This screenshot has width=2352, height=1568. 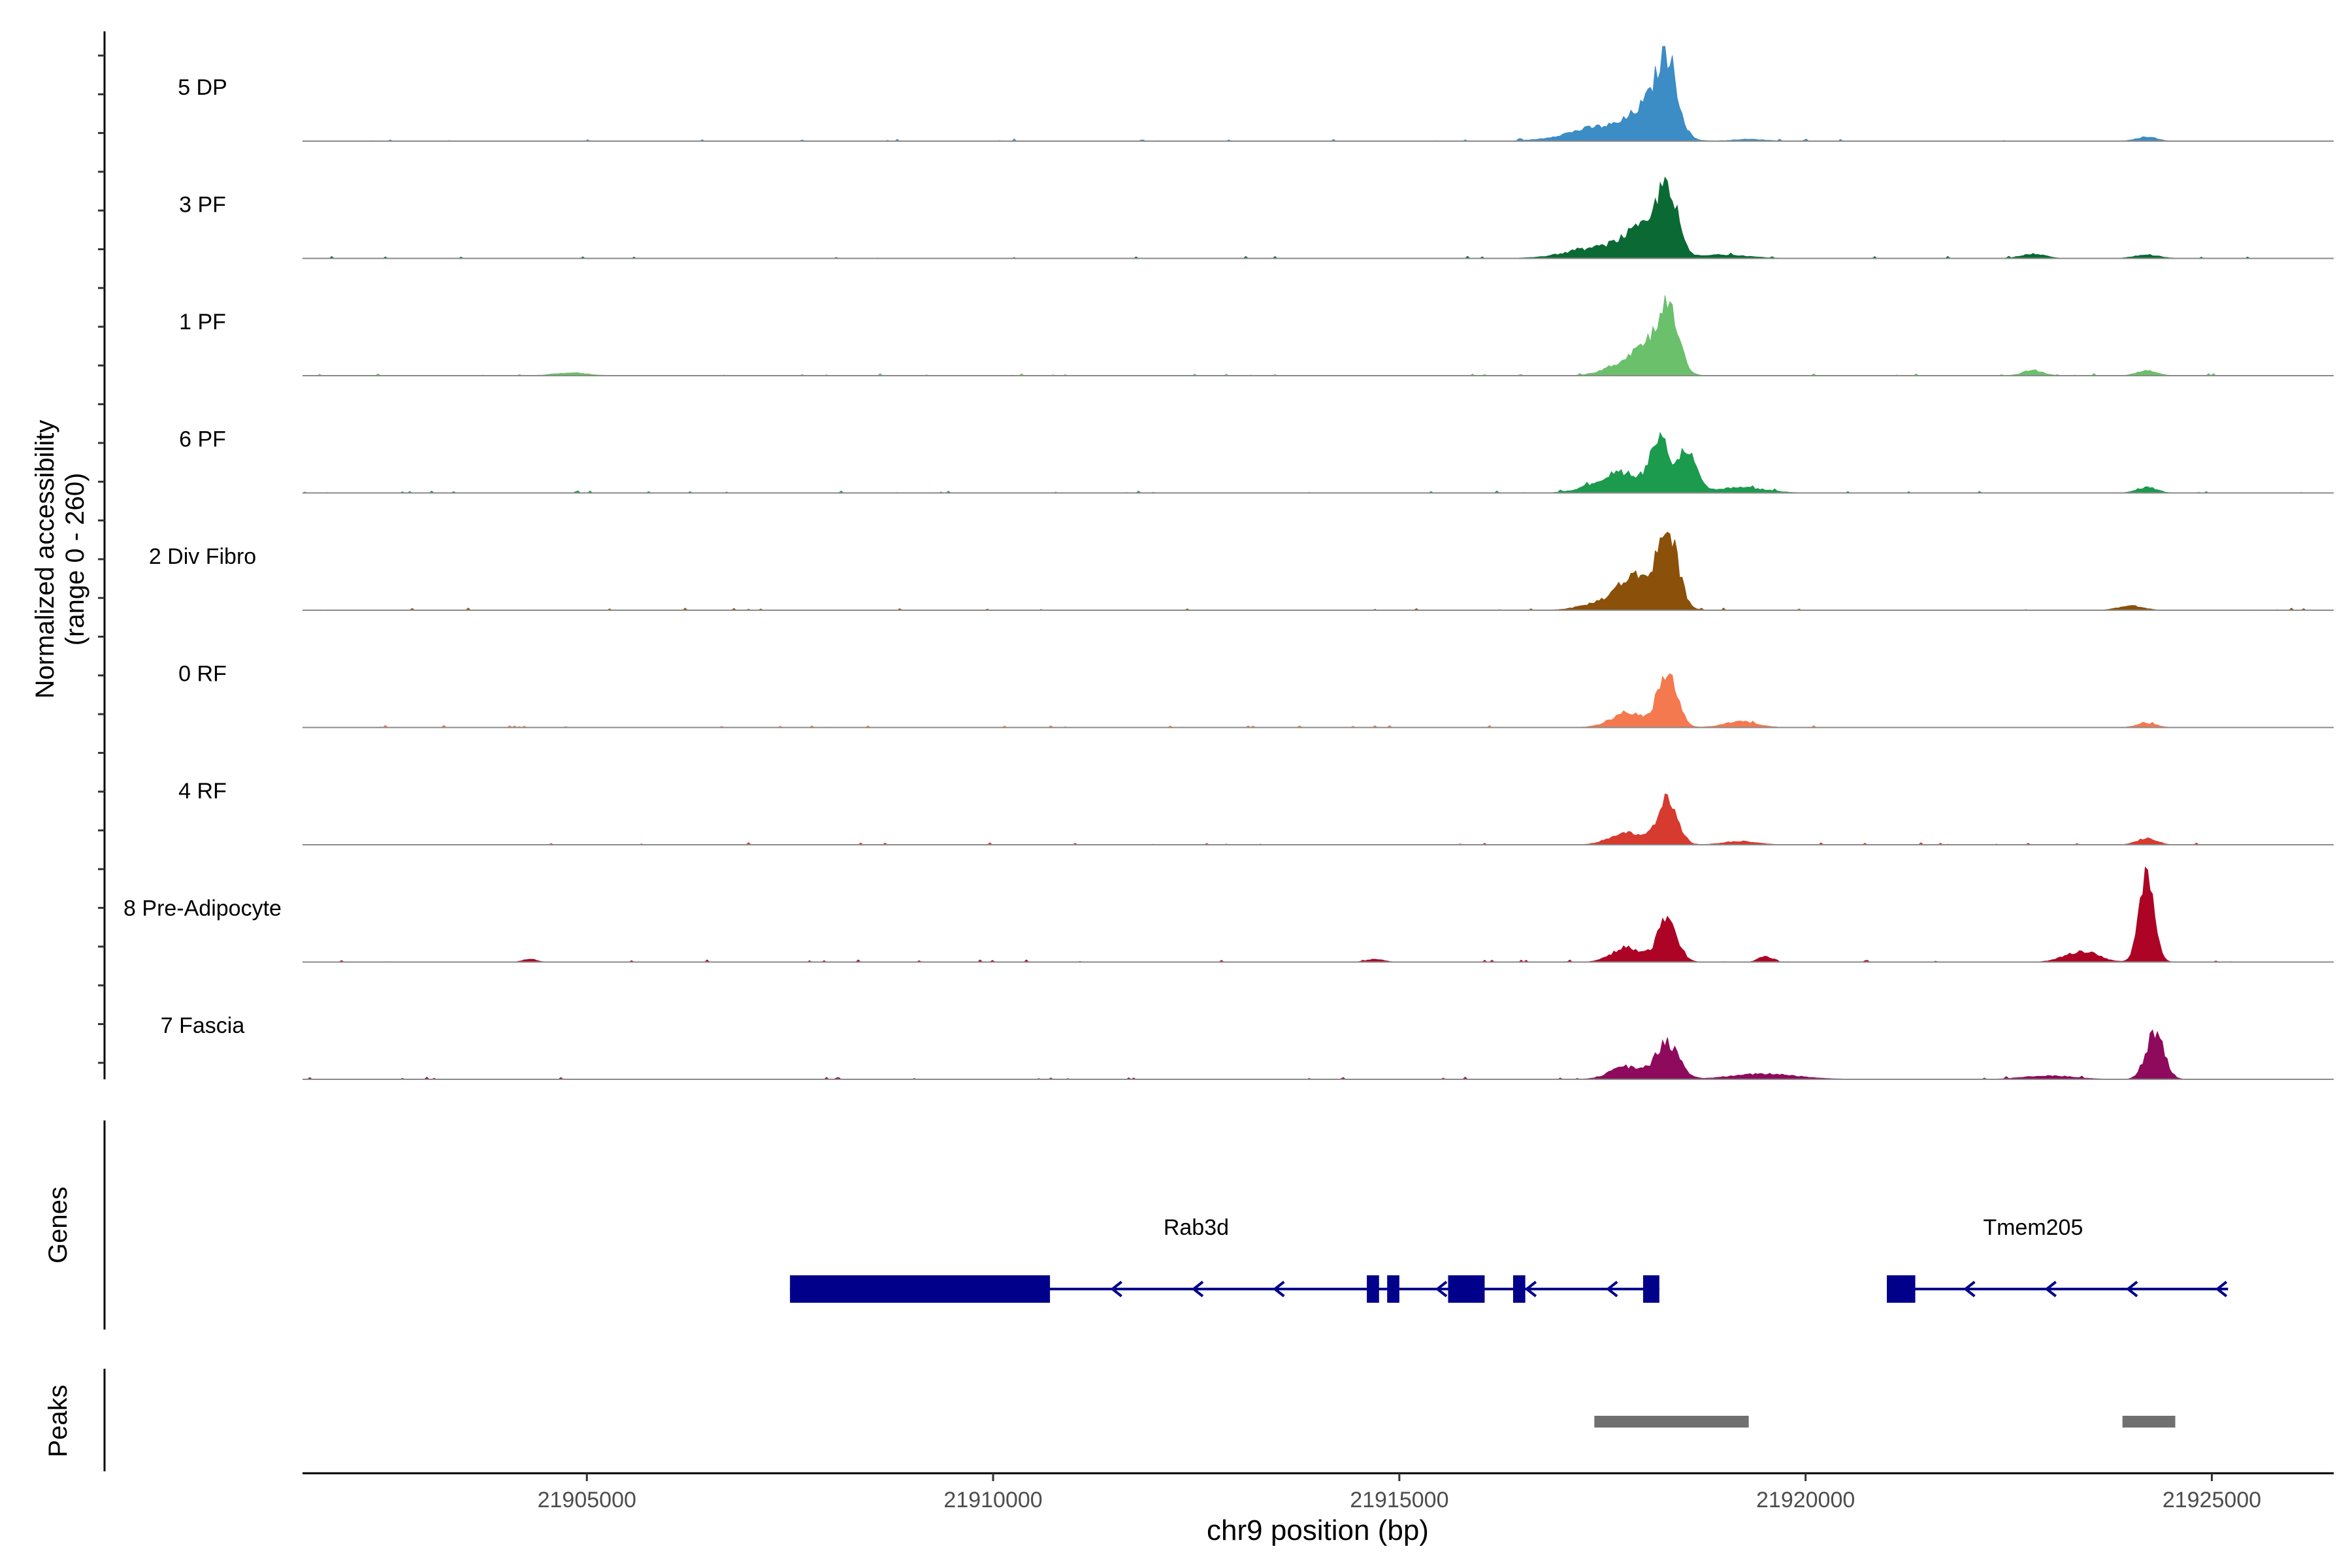 I want to click on coverage-y-axis-ticks, so click(x=101, y=559).